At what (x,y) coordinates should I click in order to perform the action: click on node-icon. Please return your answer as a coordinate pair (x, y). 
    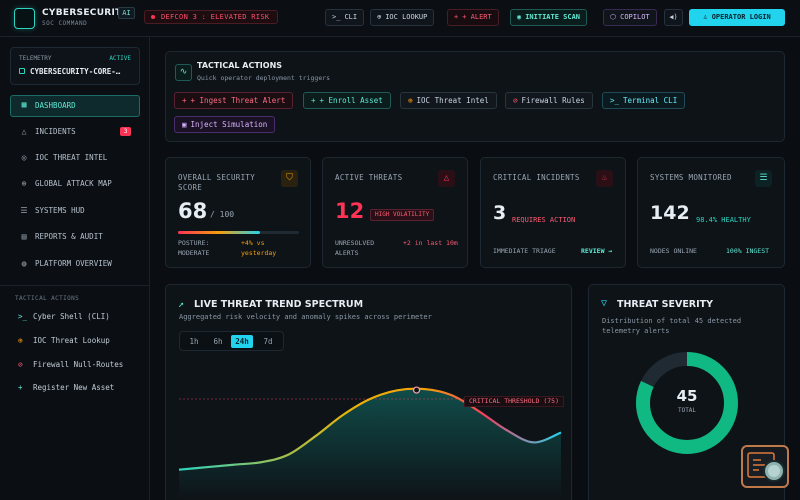
    Looking at the image, I should click on (22, 71).